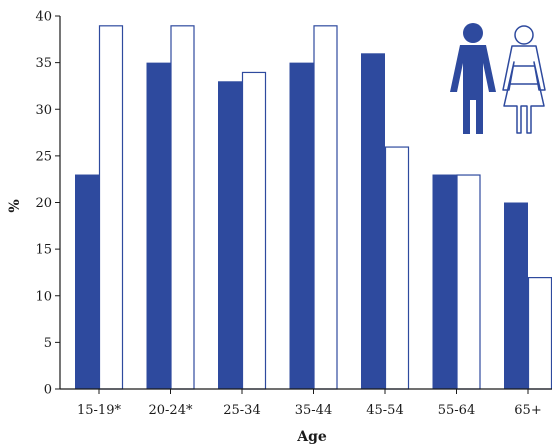 Image resolution: width=552 pixels, height=447 pixels. Describe the element at coordinates (171, 410) in the screenshot. I see `x-tick-label: 20-24*` at that location.